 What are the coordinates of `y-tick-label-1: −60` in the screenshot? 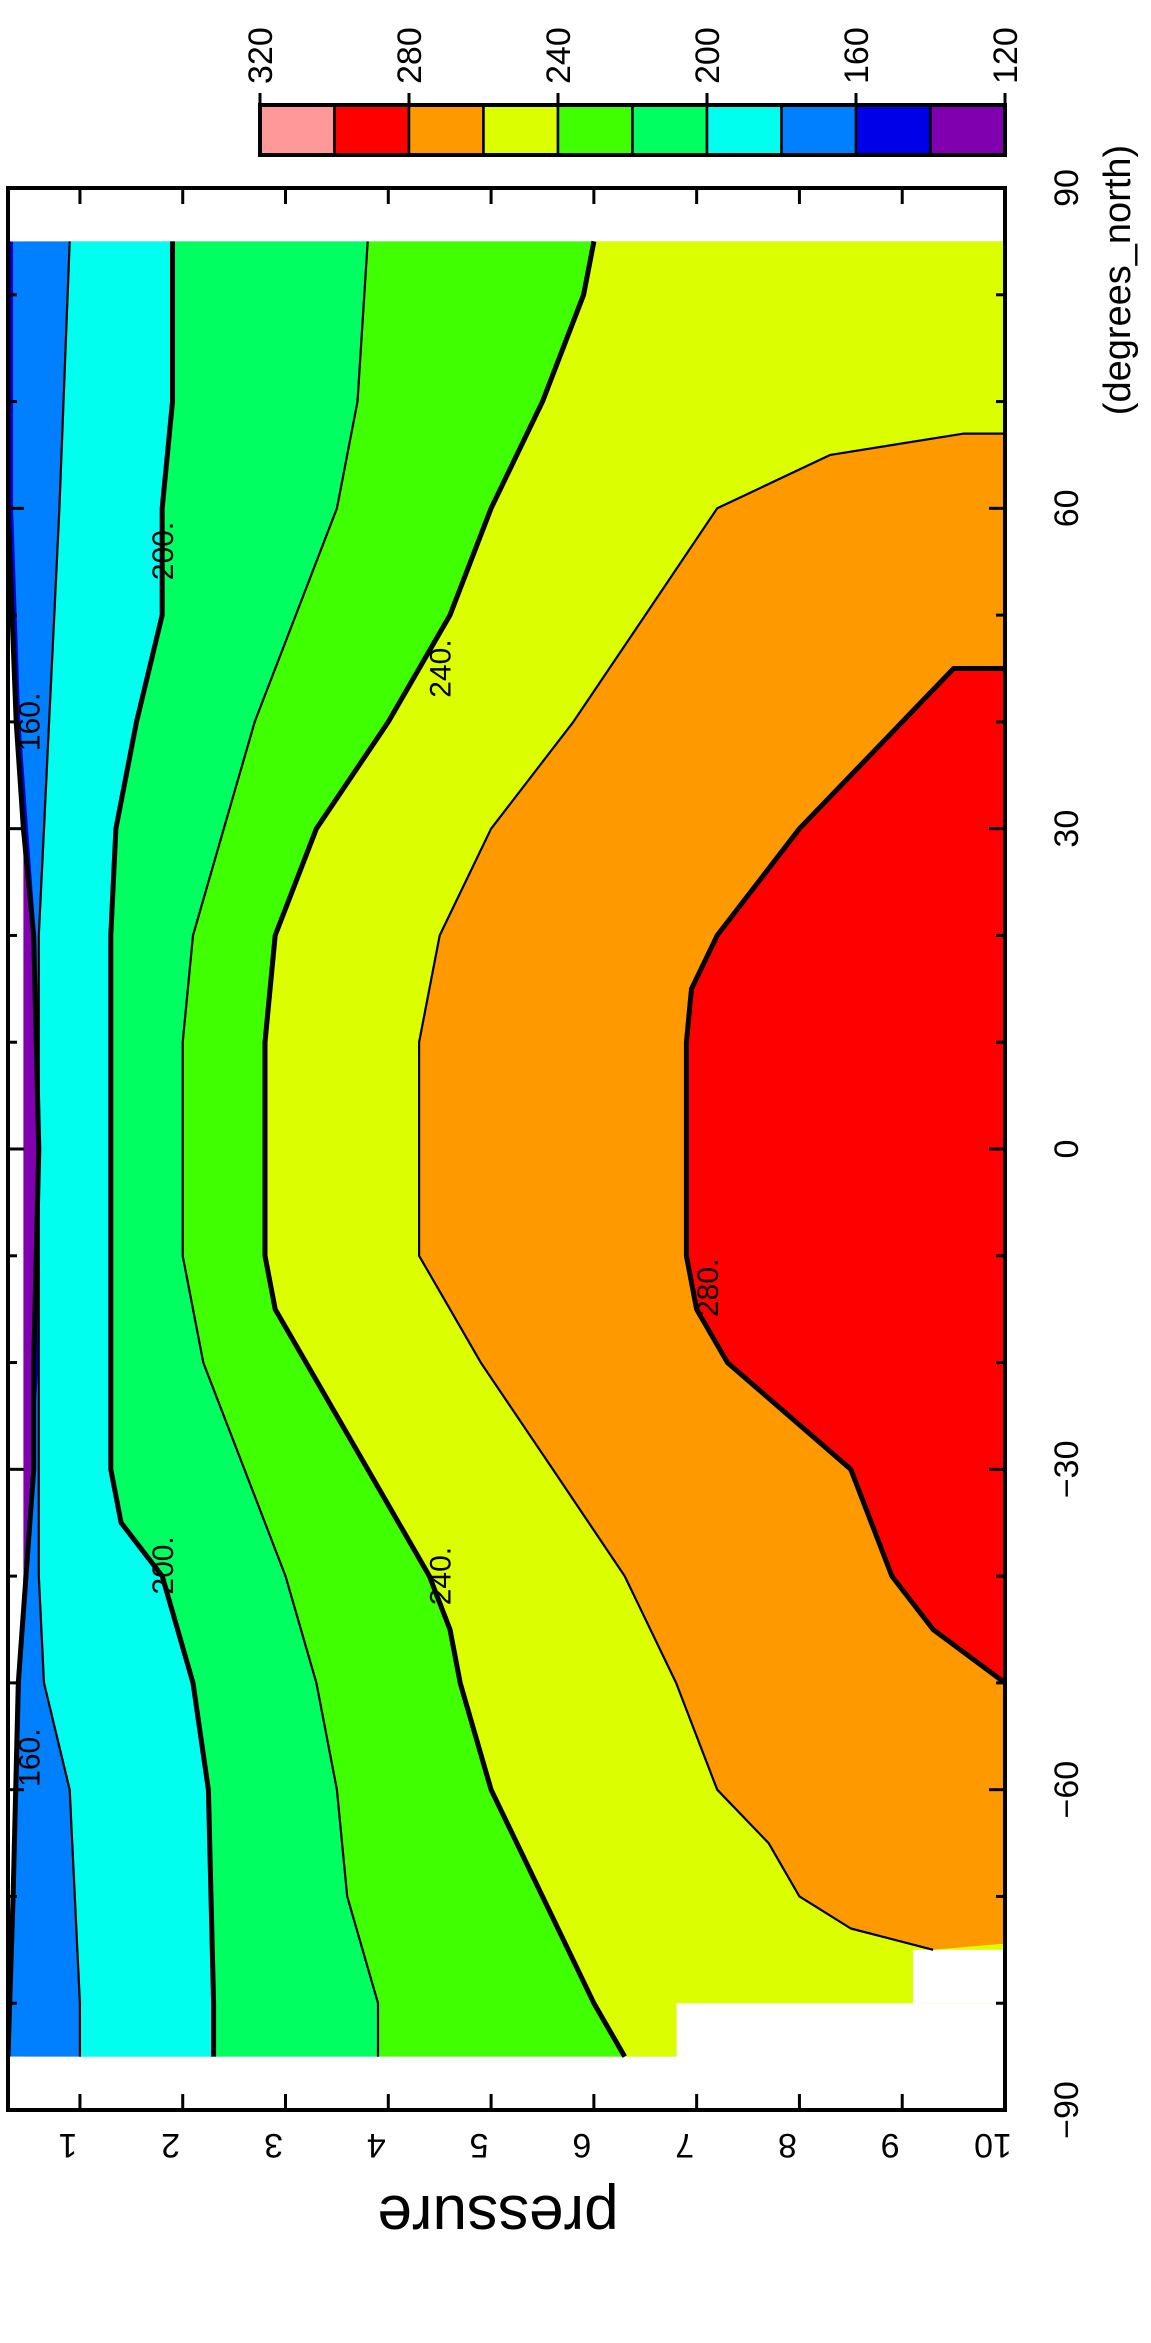 It's located at (1067, 1790).